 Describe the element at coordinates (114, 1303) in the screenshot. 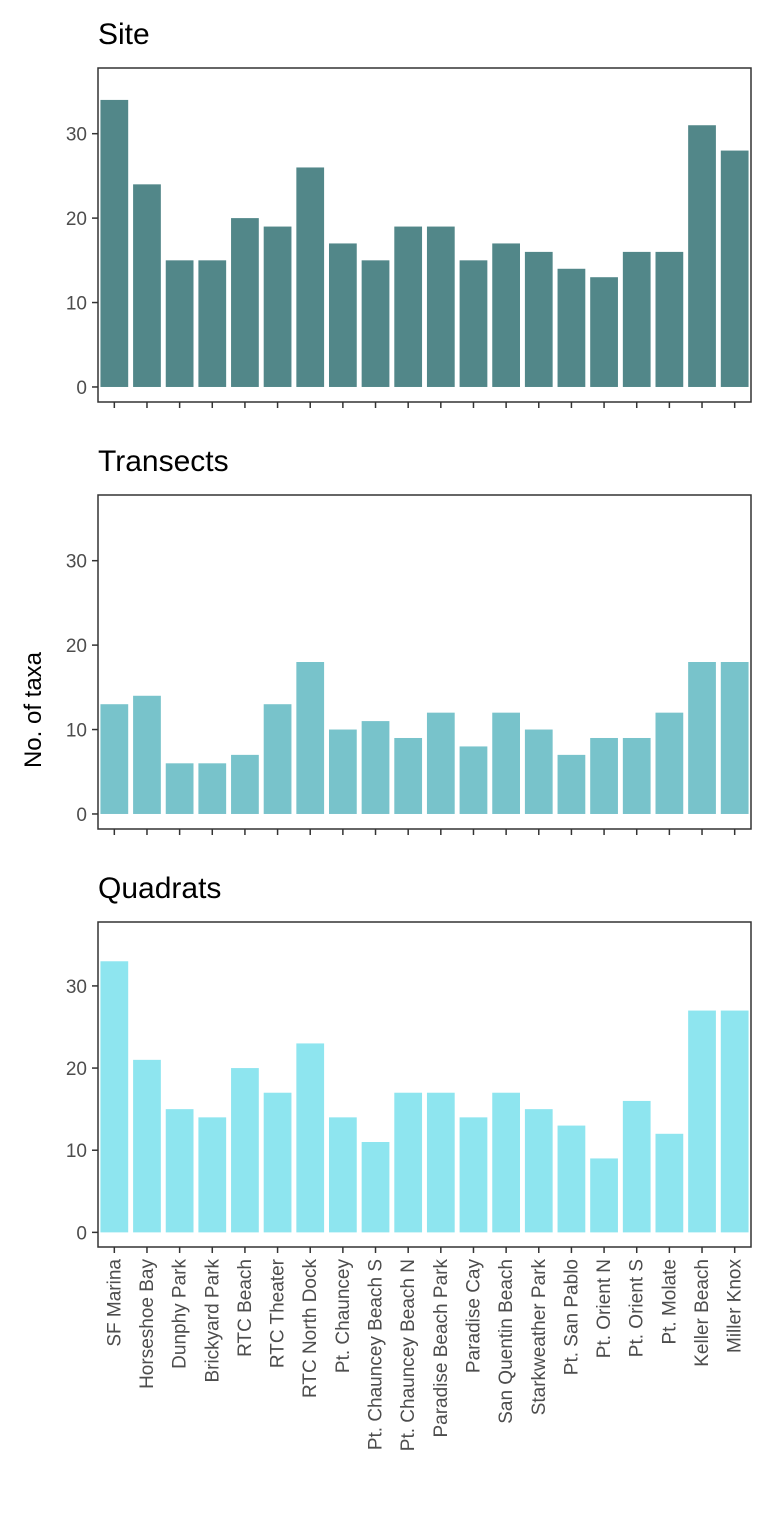

I see `x-tick-label: SF Marina` at that location.